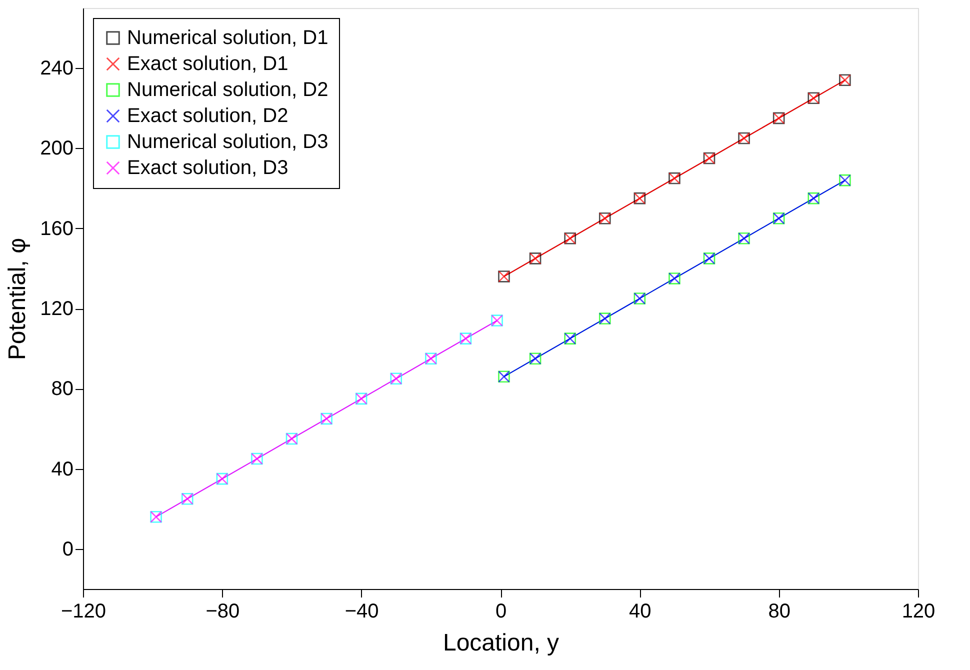 This screenshot has height=670, width=970. Describe the element at coordinates (83, 611) in the screenshot. I see `x-tick-label: −120` at that location.